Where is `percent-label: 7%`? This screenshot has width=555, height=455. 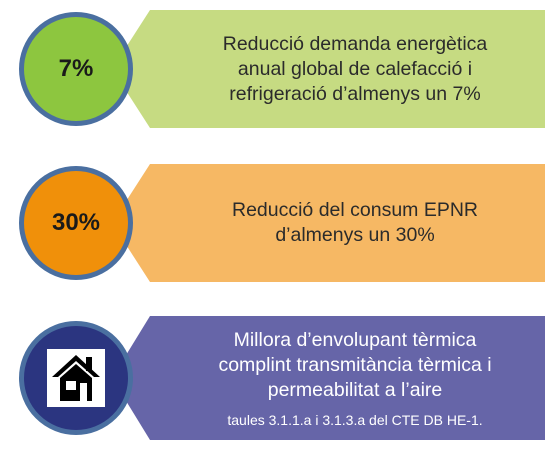
percent-label: 7% is located at coordinates (76, 68).